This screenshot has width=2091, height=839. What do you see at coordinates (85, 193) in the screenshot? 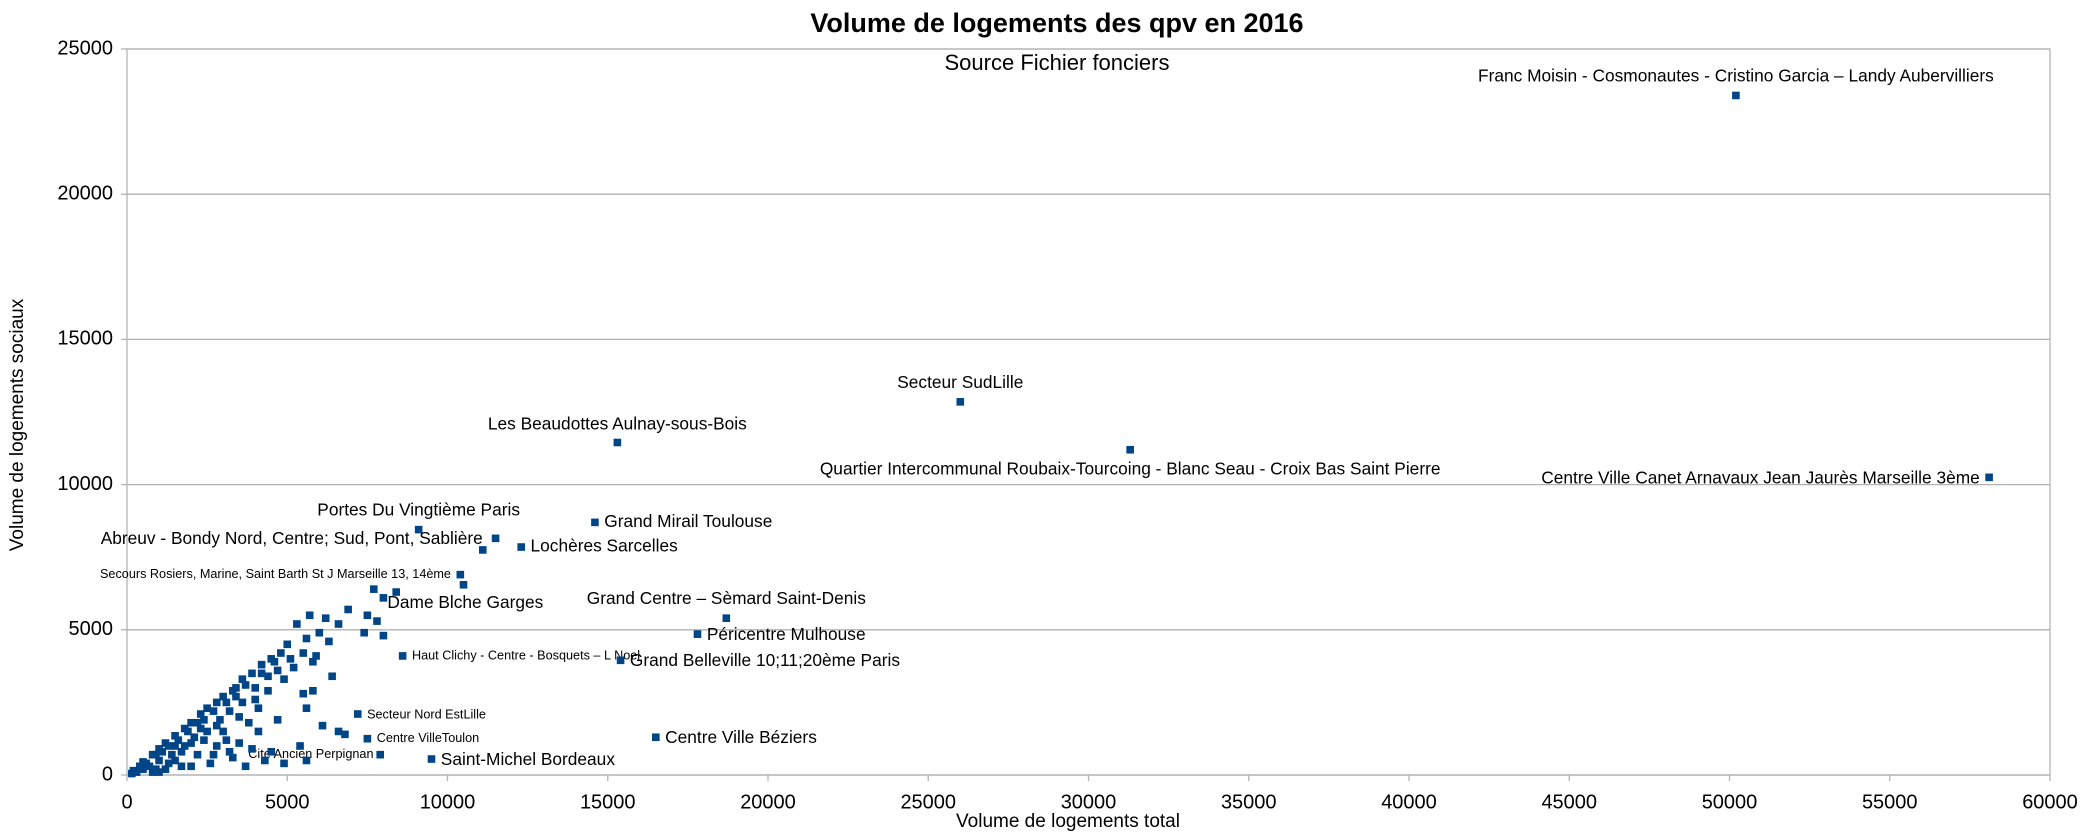
I see `y-tick-label: 20000` at bounding box center [85, 193].